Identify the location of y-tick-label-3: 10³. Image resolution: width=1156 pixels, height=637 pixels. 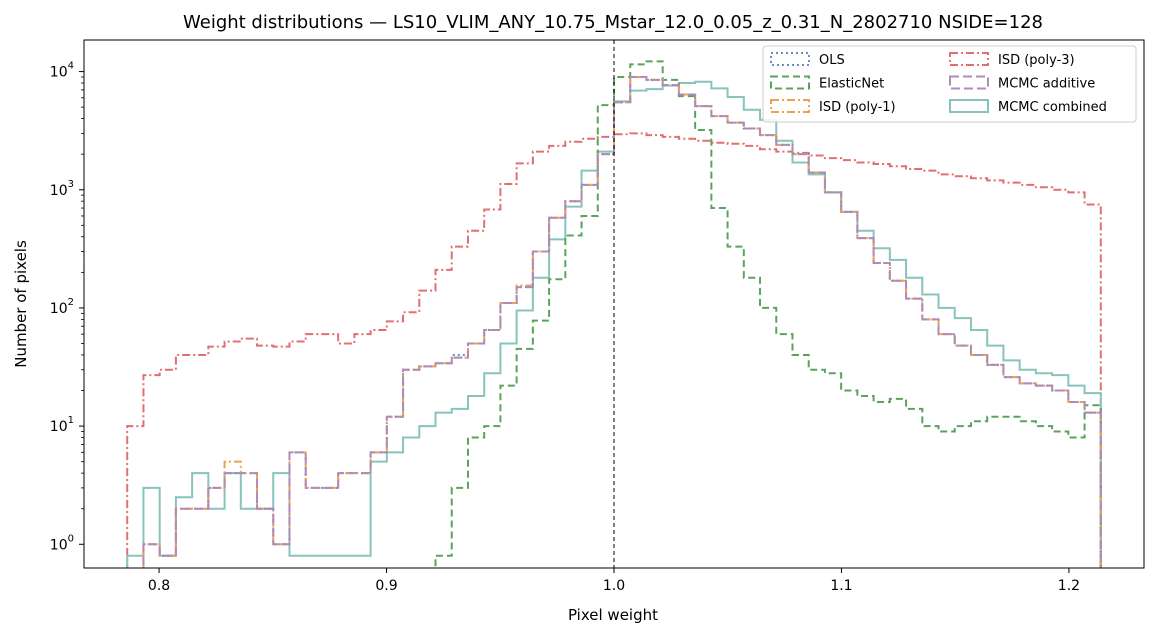
(62, 189).